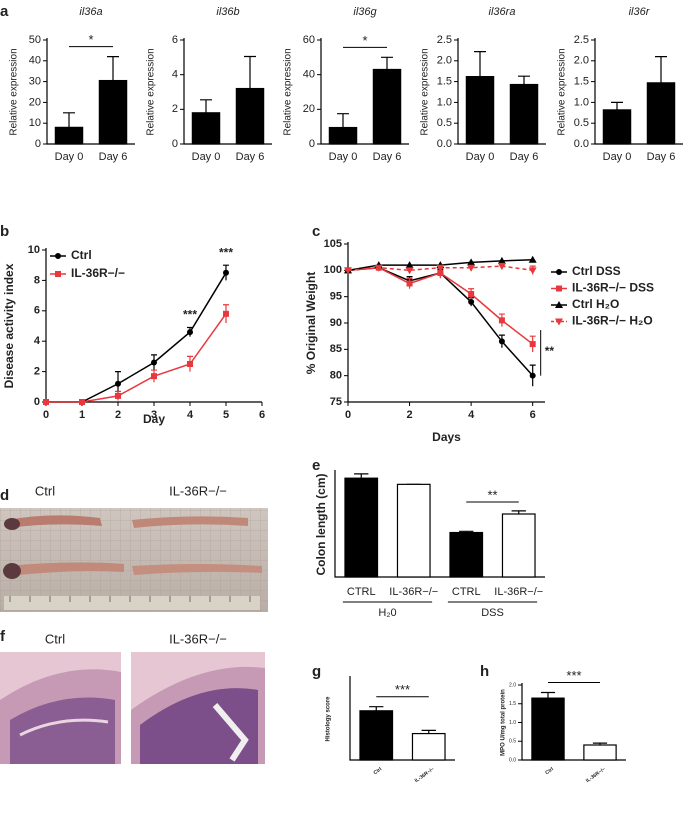  Describe the element at coordinates (364, 40) in the screenshot. I see `significance-label: *` at that location.